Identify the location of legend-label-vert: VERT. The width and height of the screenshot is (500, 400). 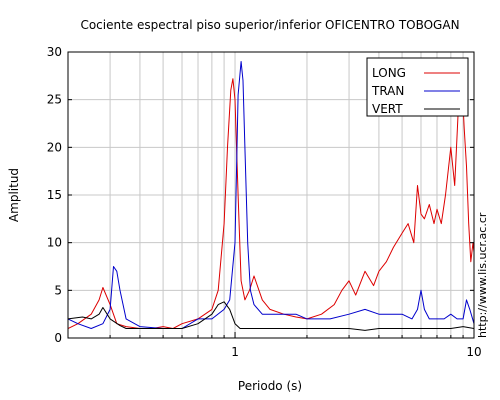
(387, 109).